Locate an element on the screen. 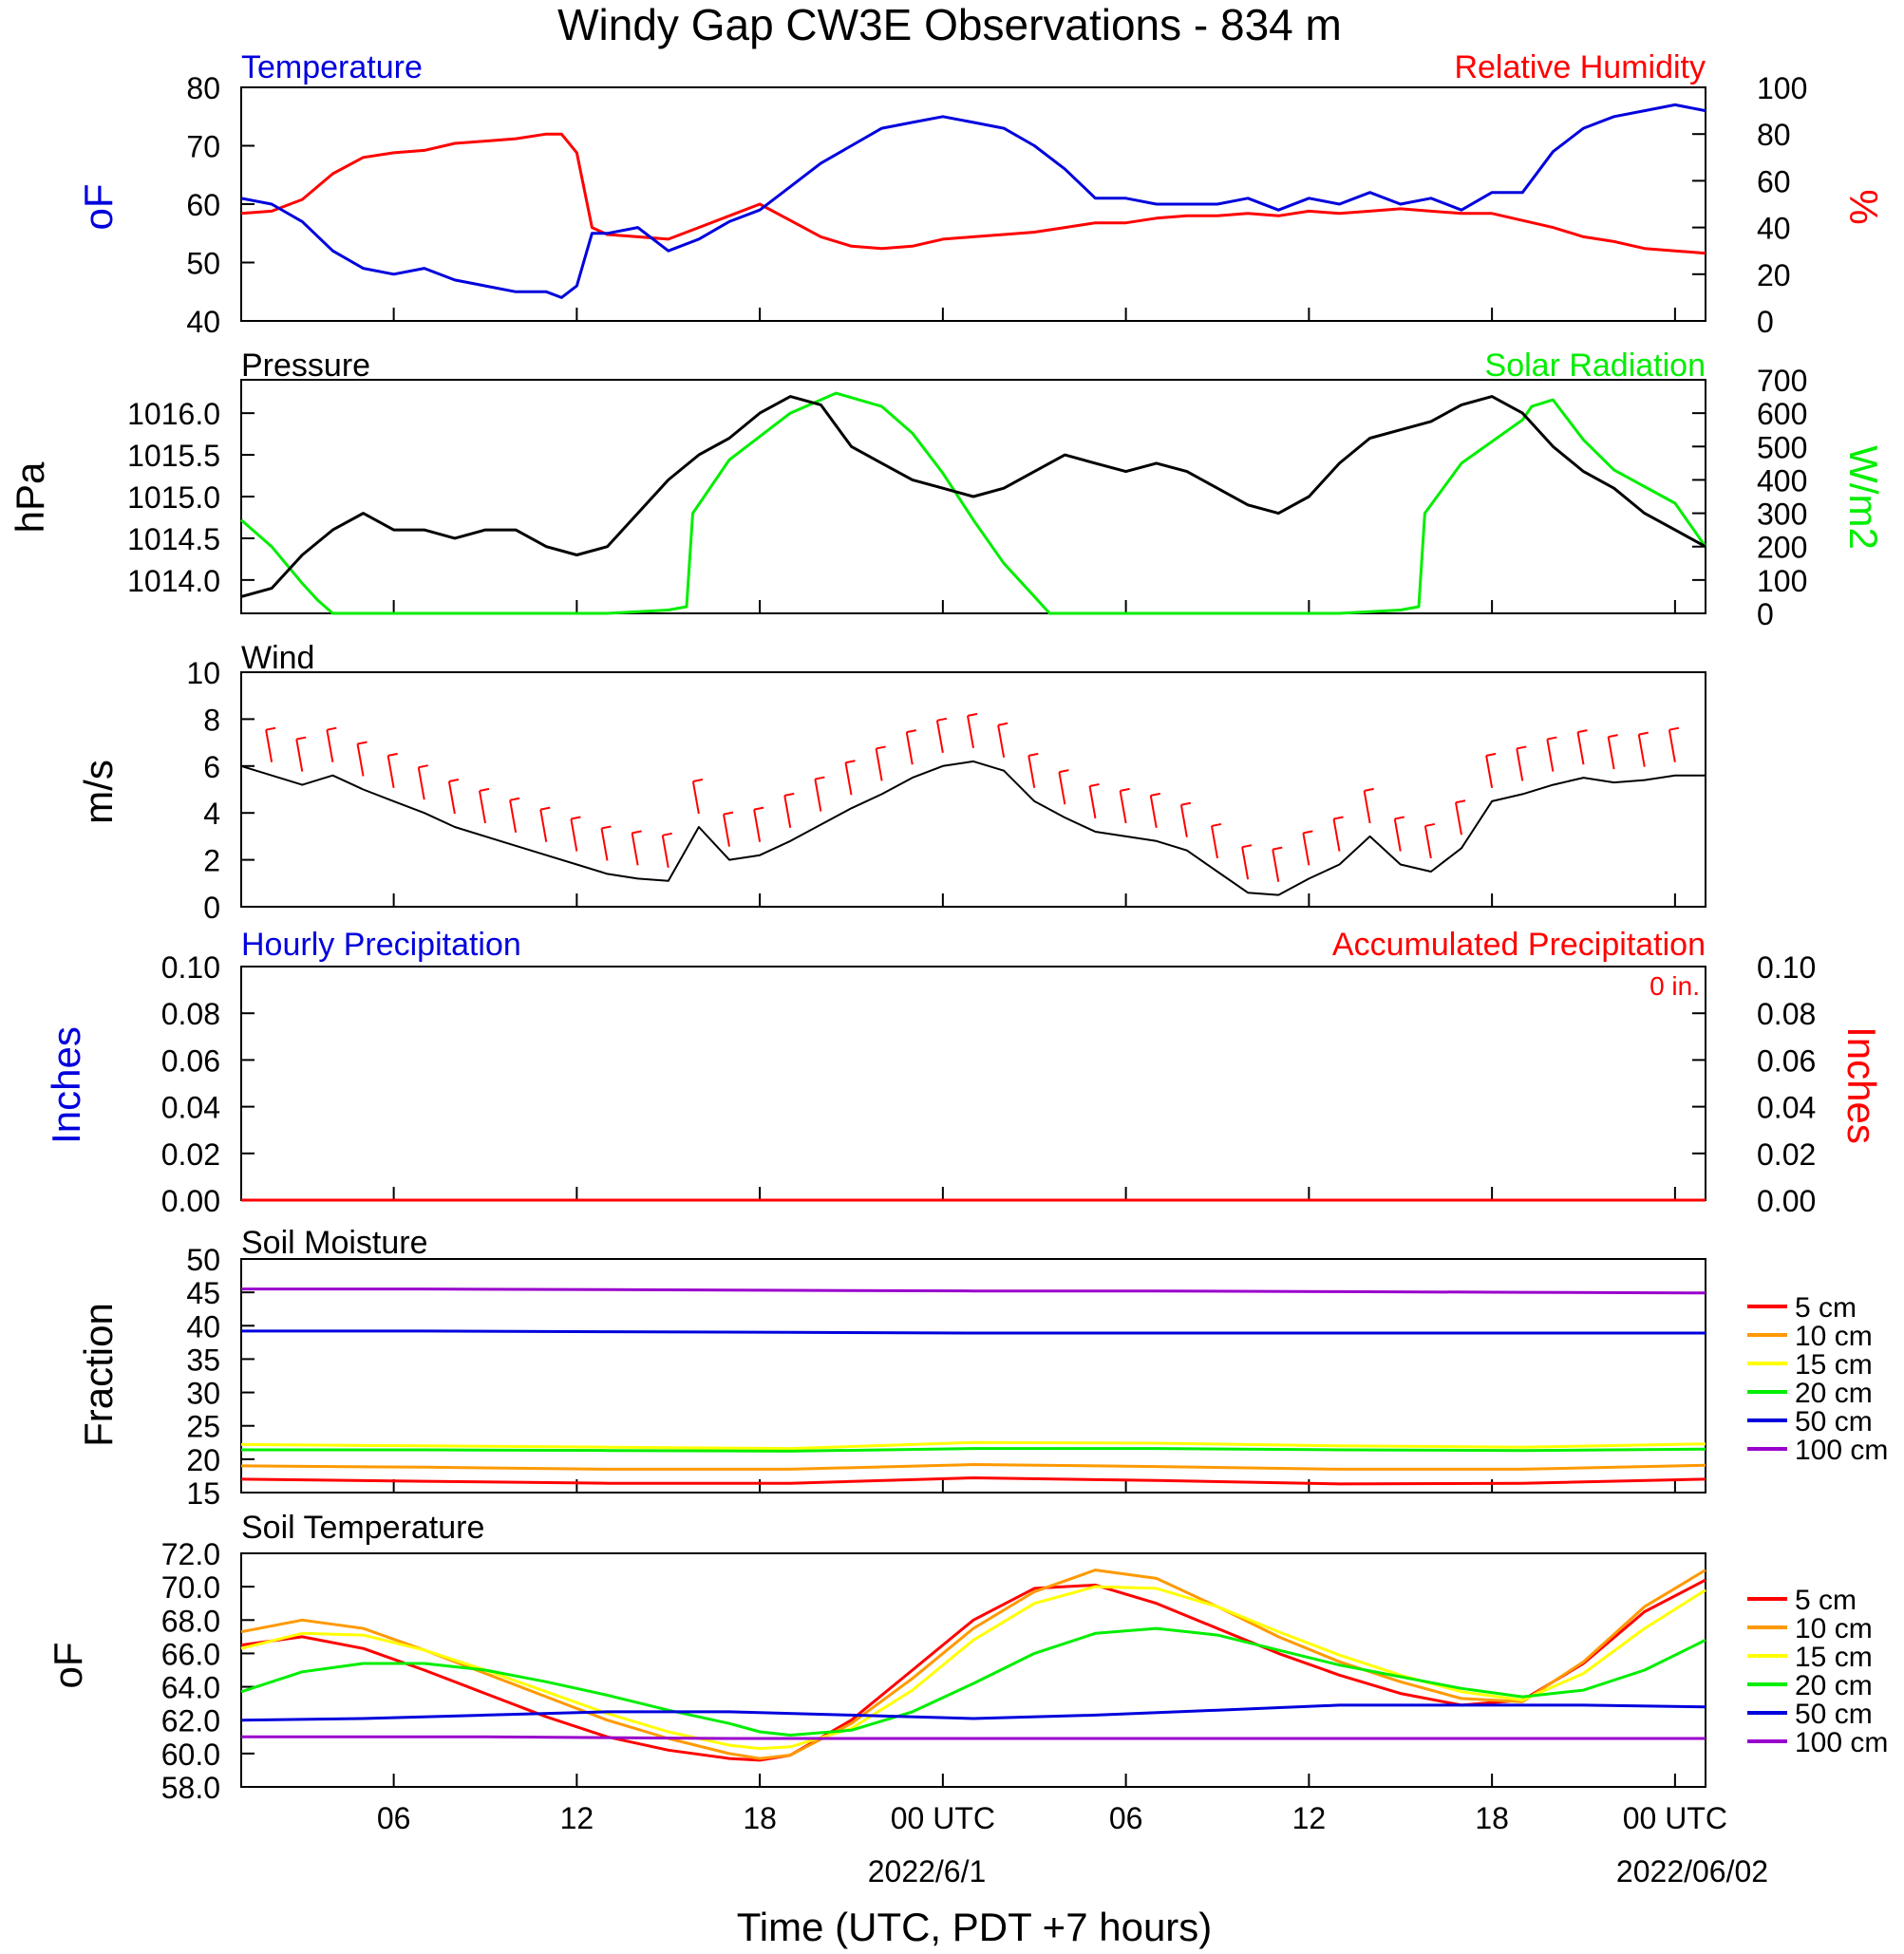 The height and width of the screenshot is (1954, 1904). soil-temp-axis-tick-label-6: 60.0 is located at coordinates (191, 1755).